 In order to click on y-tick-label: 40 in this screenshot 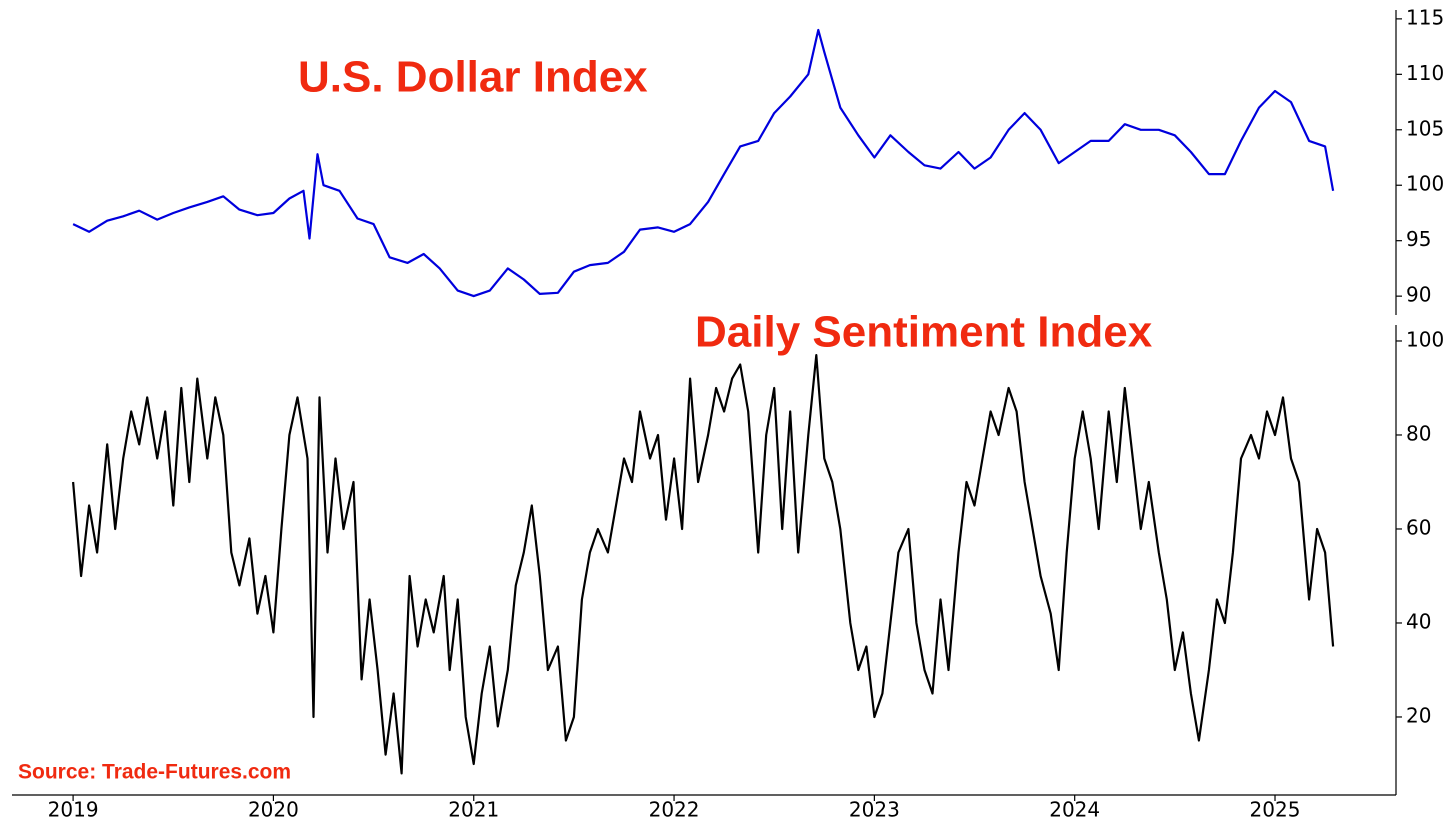, I will do `click(1418, 621)`.